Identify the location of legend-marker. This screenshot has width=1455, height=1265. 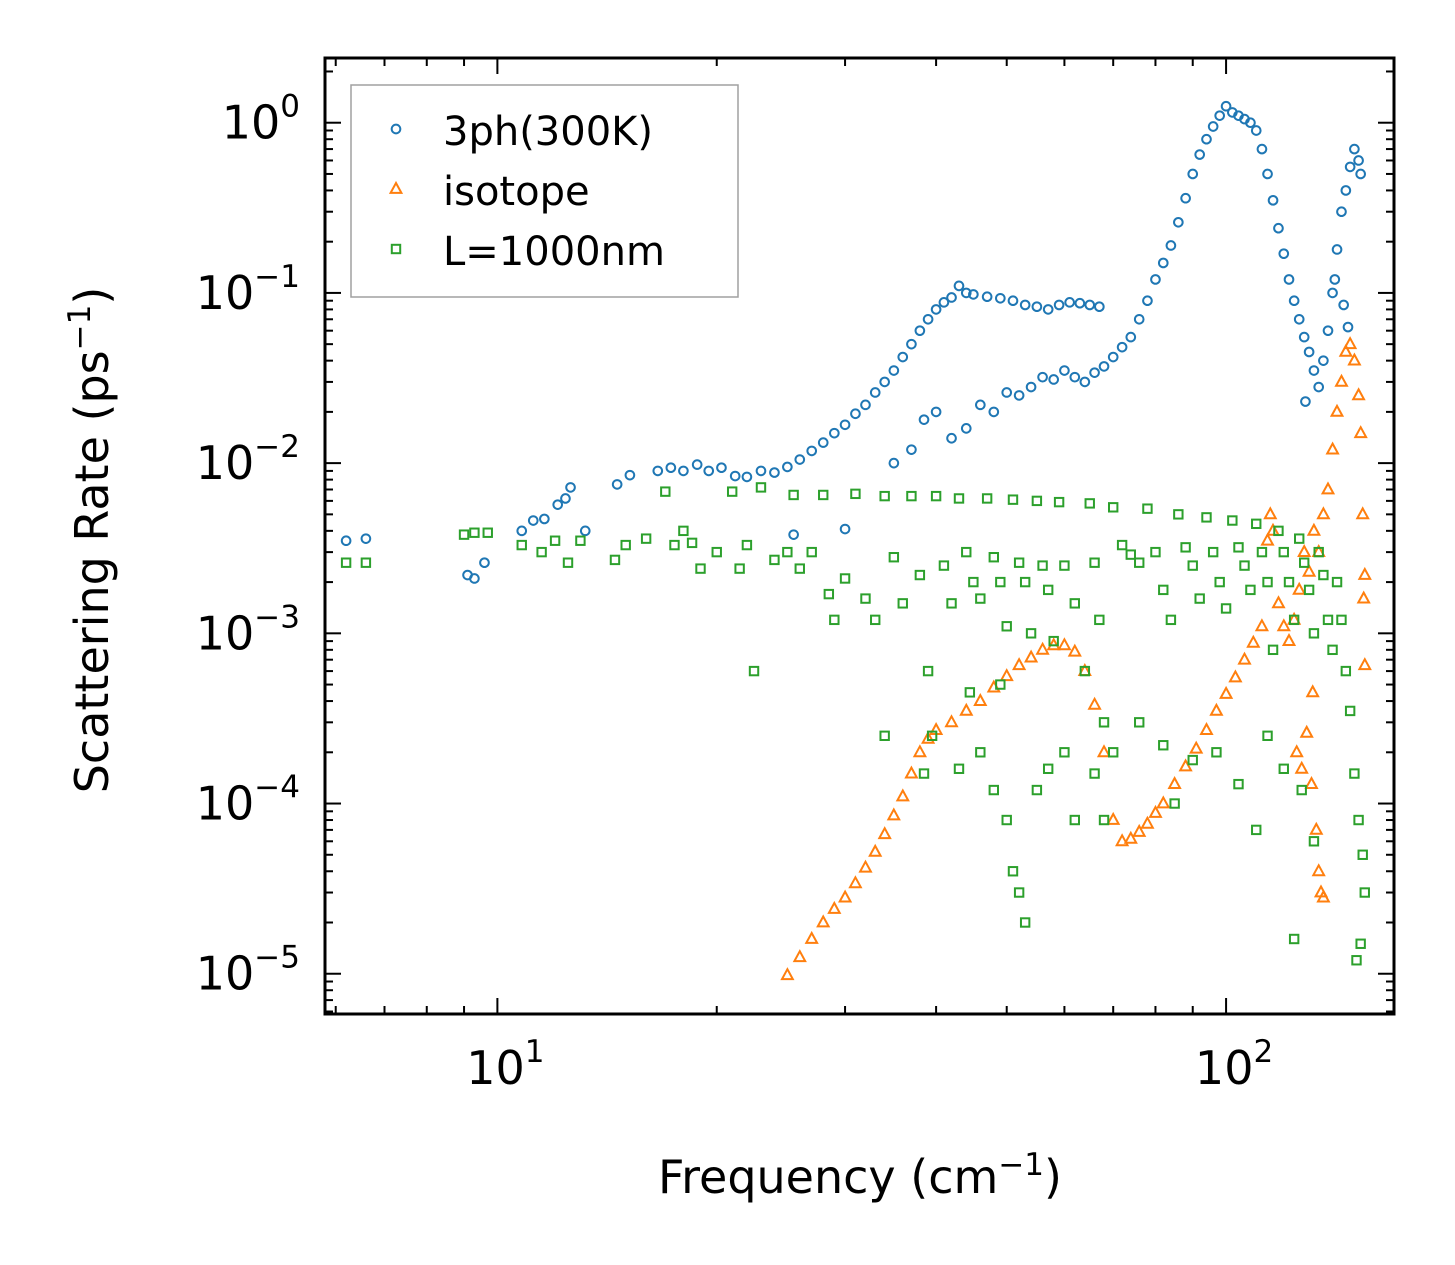
(396, 129).